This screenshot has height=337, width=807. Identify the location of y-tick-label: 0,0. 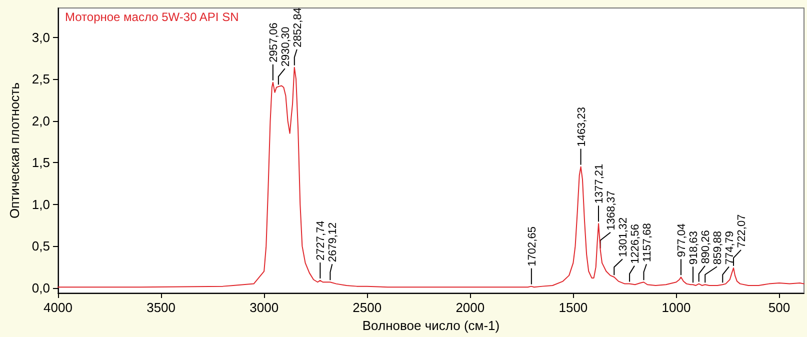
(41, 288).